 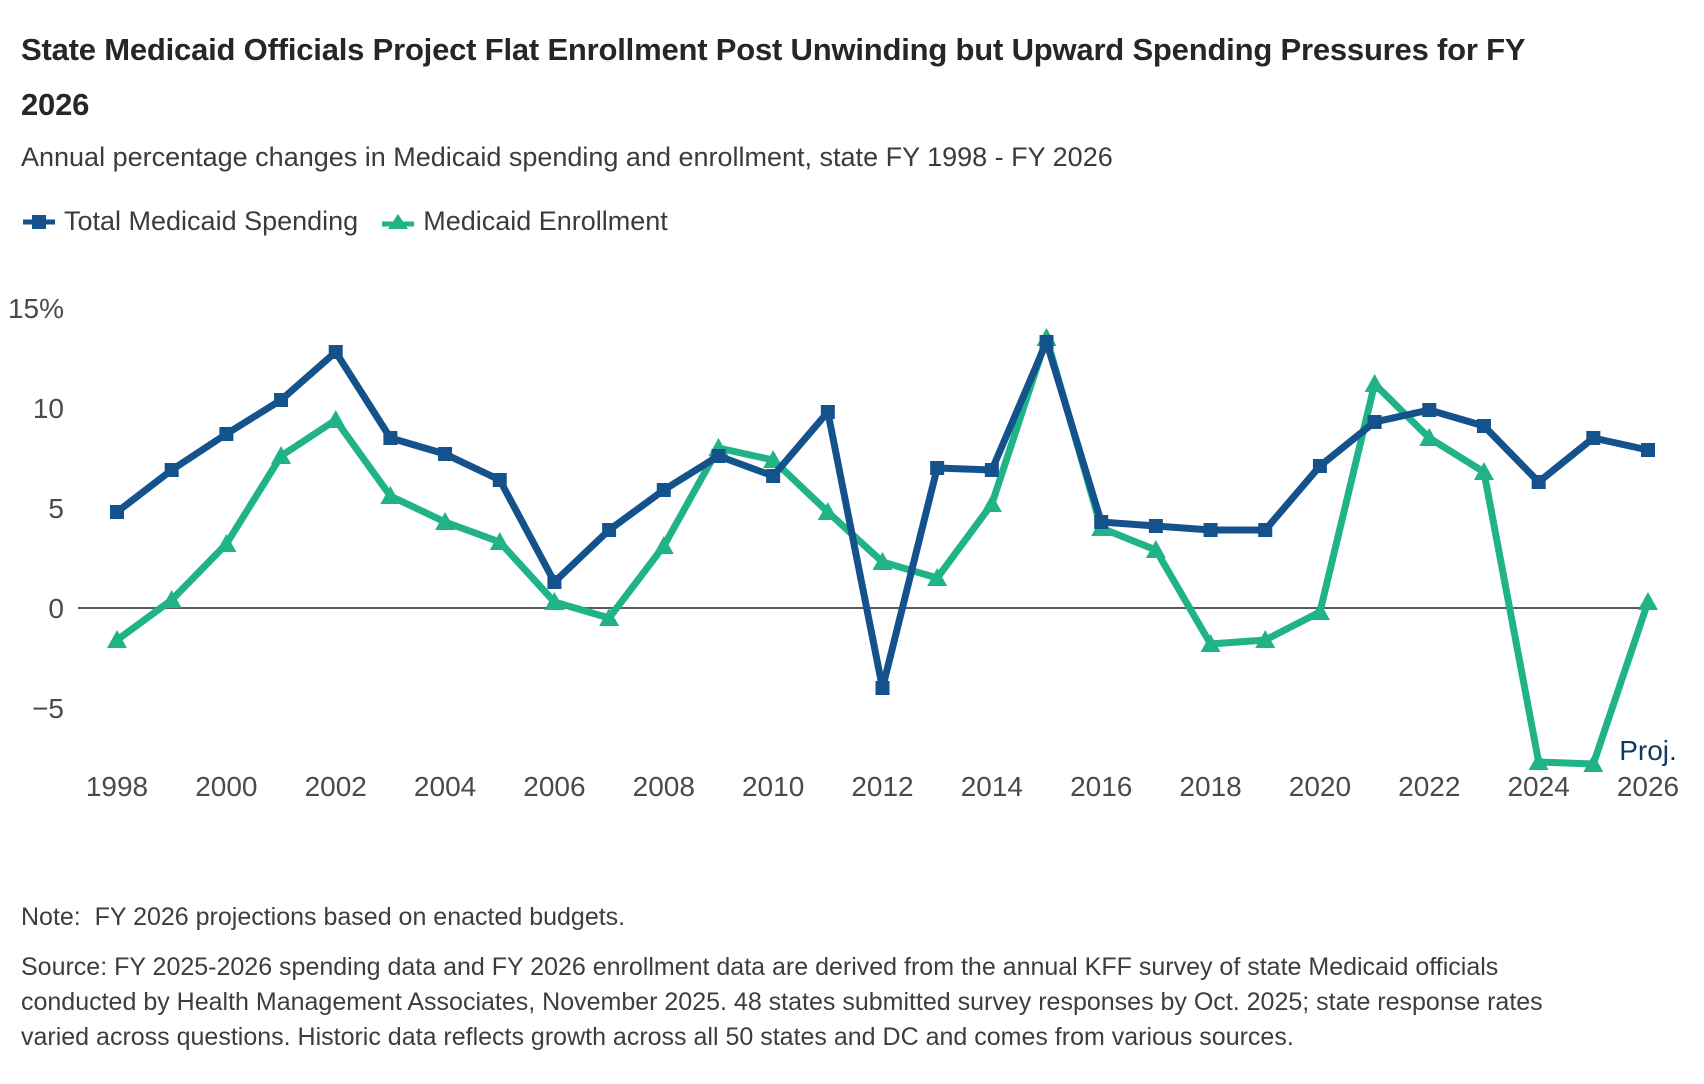 I want to click on x-tick-label: 2022, so click(x=1429, y=786).